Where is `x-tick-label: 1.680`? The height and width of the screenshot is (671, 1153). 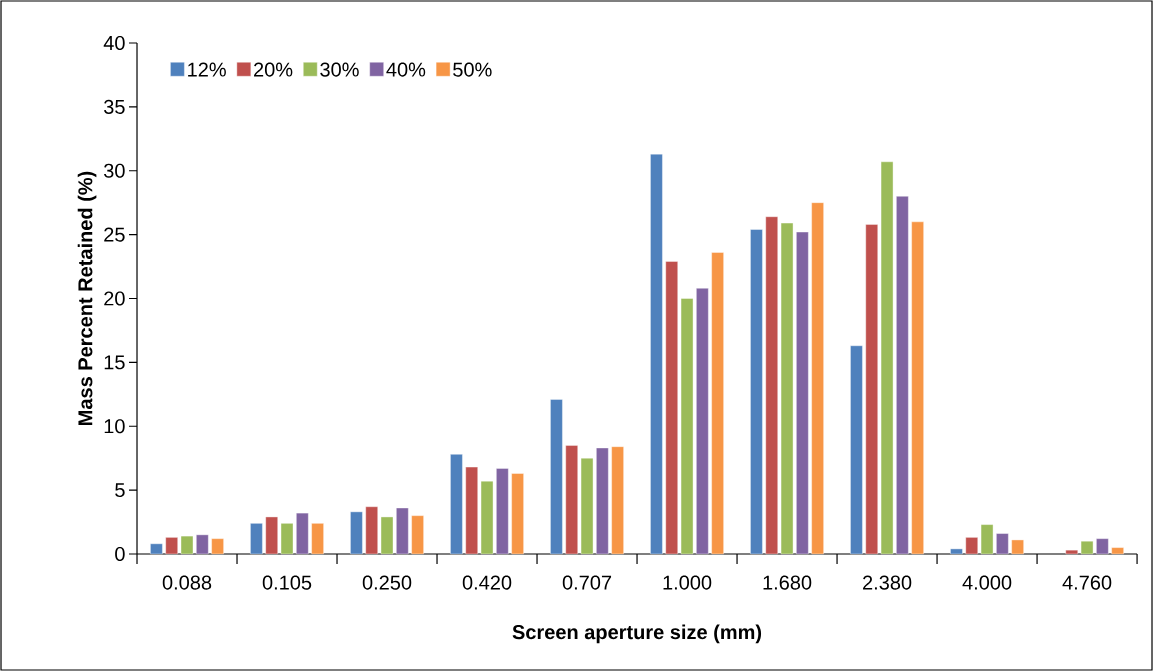 x-tick-label: 1.680 is located at coordinates (787, 582).